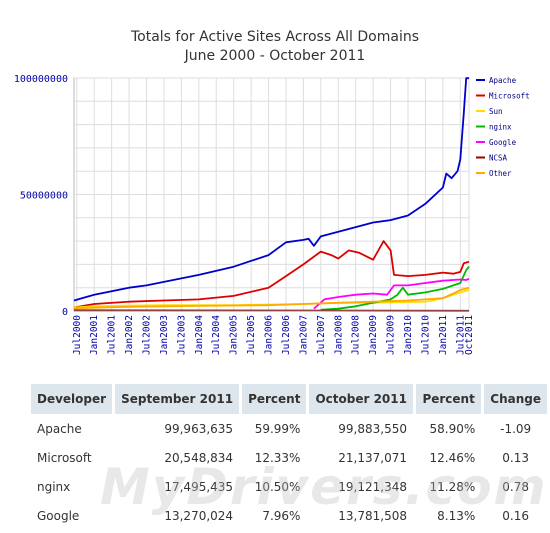  I want to click on cell-october: 21,137,071, so click(372, 457).